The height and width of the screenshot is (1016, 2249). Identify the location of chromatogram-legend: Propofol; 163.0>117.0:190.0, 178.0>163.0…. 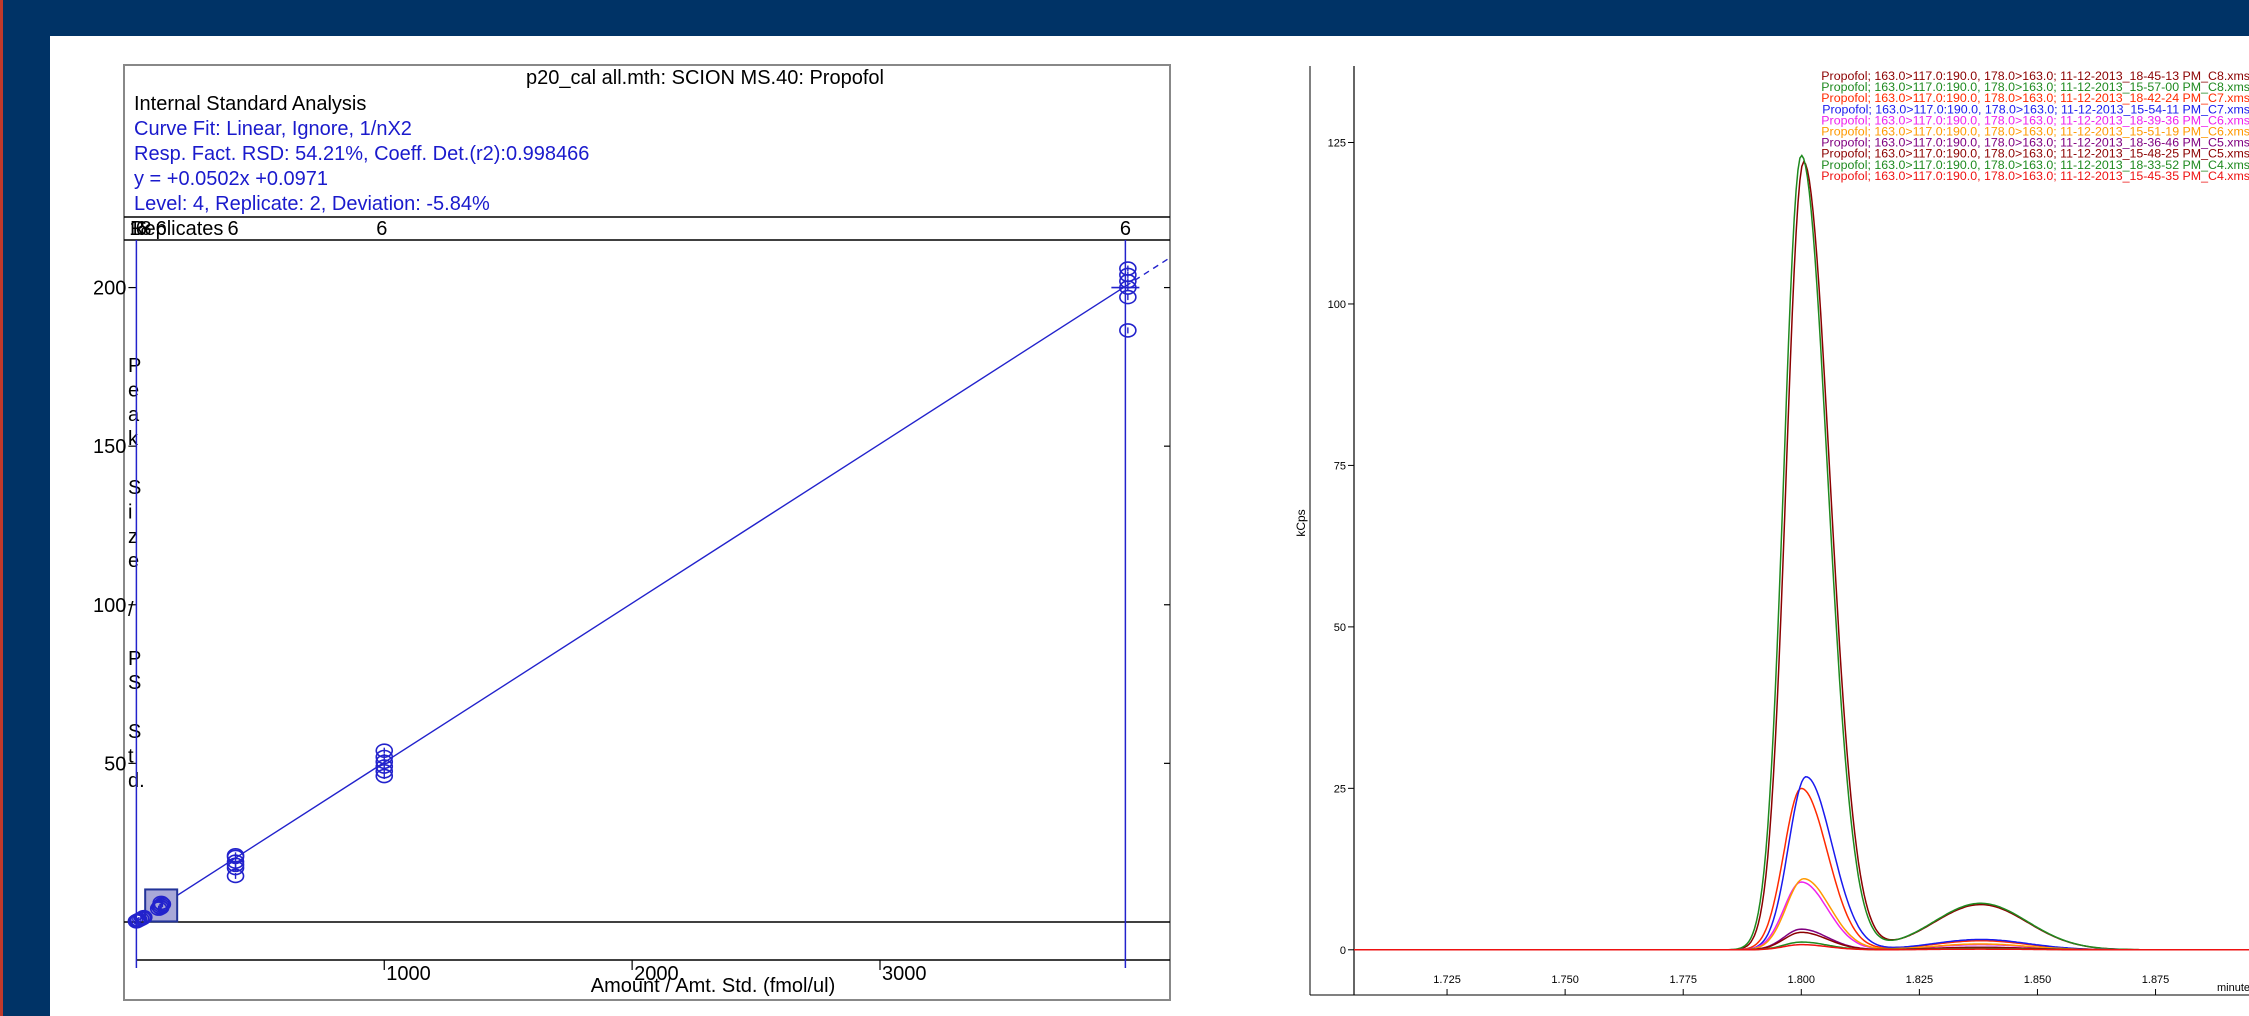
(2035, 126).